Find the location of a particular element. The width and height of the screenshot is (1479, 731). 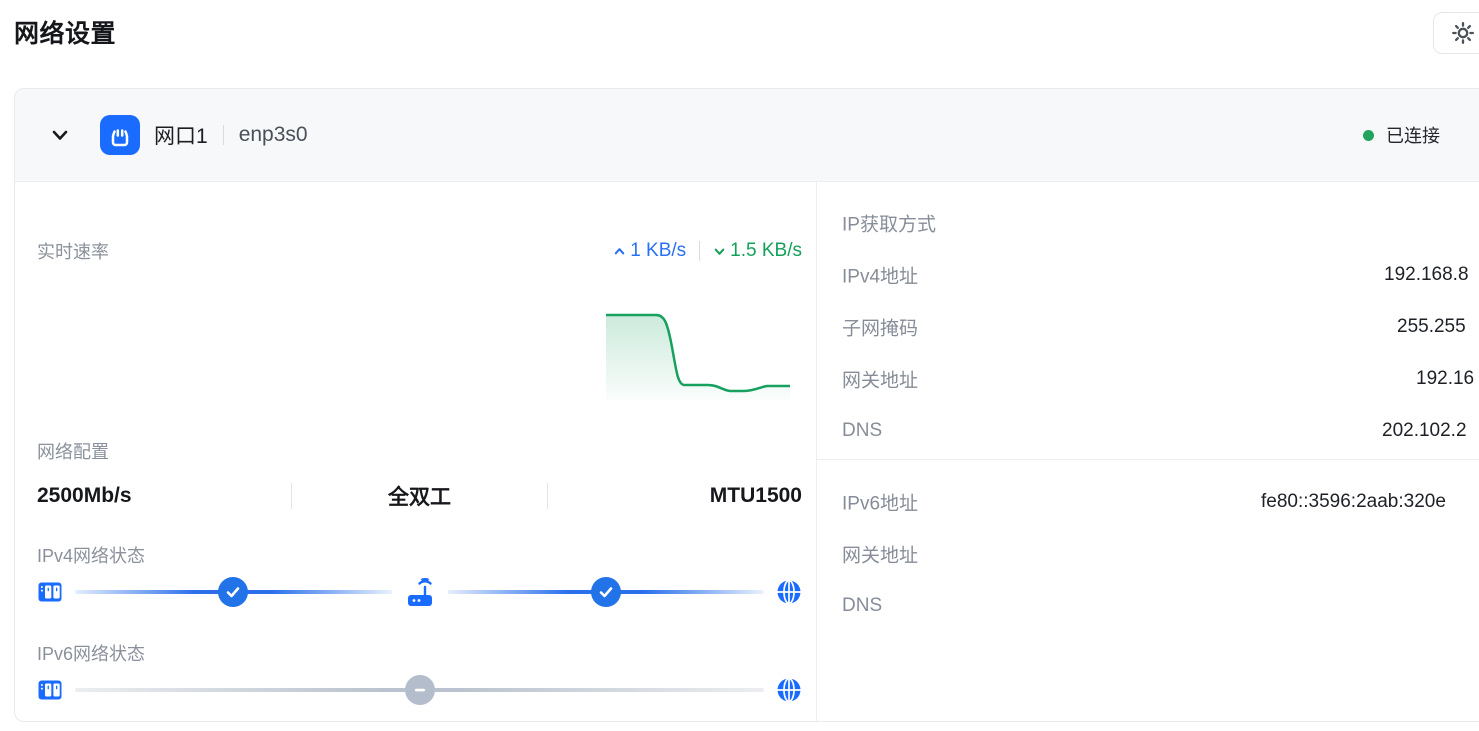

speed-divider is located at coordinates (700, 251).